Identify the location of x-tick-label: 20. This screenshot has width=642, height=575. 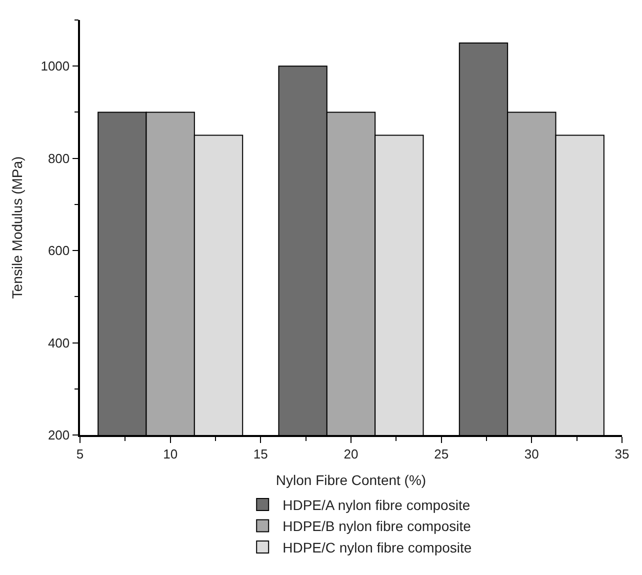
(351, 454).